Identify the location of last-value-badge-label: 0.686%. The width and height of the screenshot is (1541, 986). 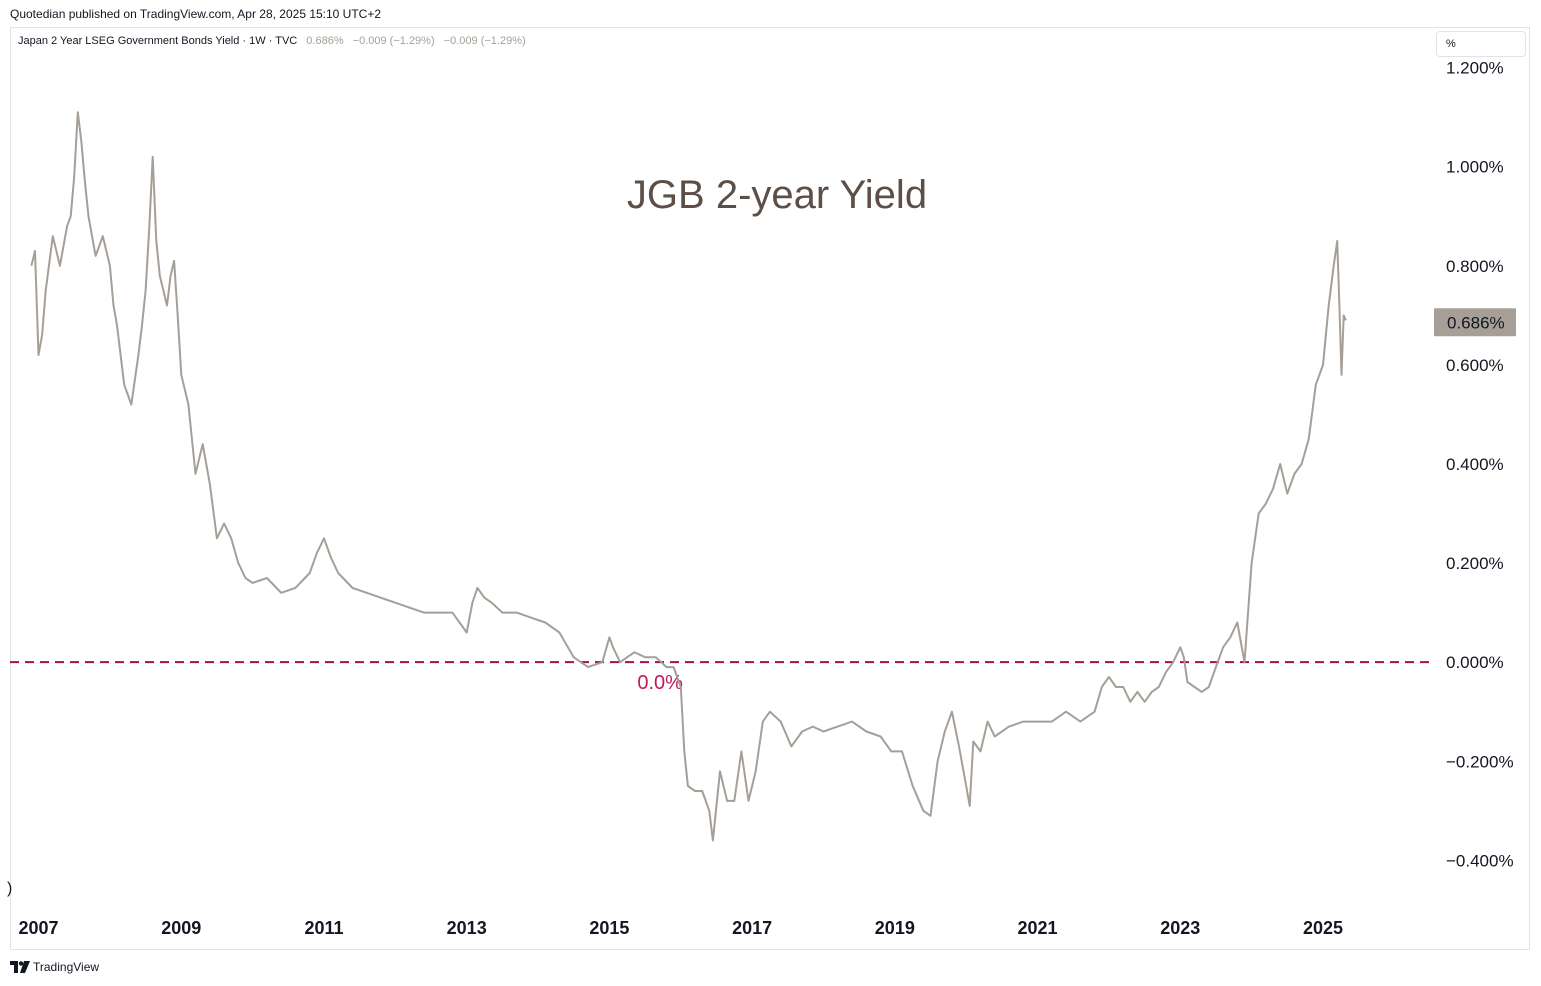
(1476, 322).